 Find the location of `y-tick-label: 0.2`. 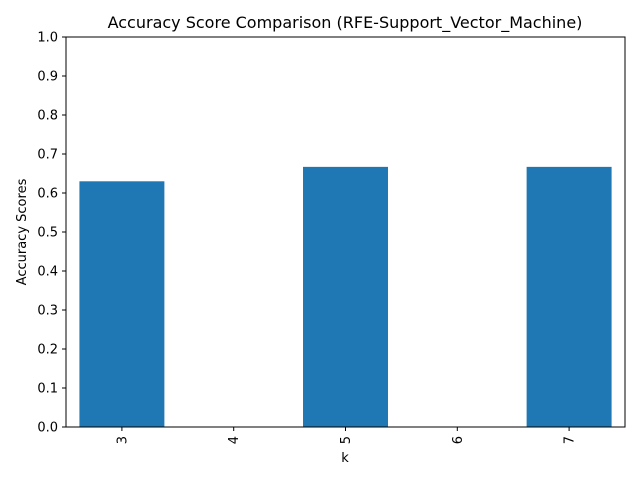

y-tick-label: 0.2 is located at coordinates (47, 350).